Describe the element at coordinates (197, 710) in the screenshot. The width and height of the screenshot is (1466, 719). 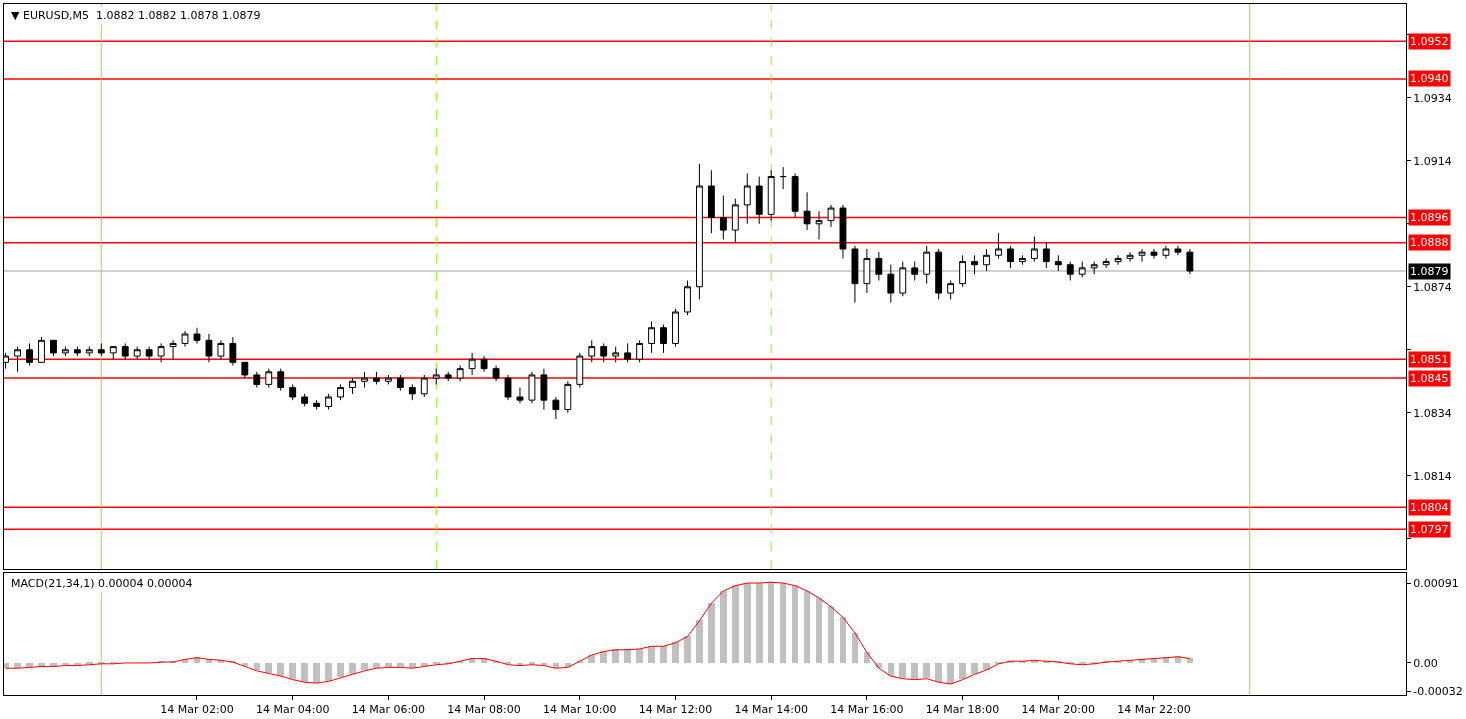
I see `x-tick-label: 14 Mar 02:00` at that location.